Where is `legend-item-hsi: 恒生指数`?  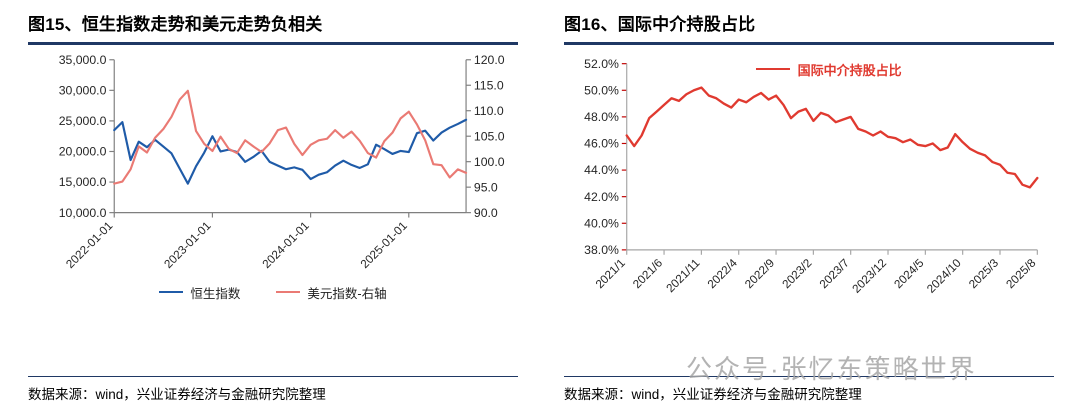
legend-item-hsi: 恒生指数 is located at coordinates (199, 292).